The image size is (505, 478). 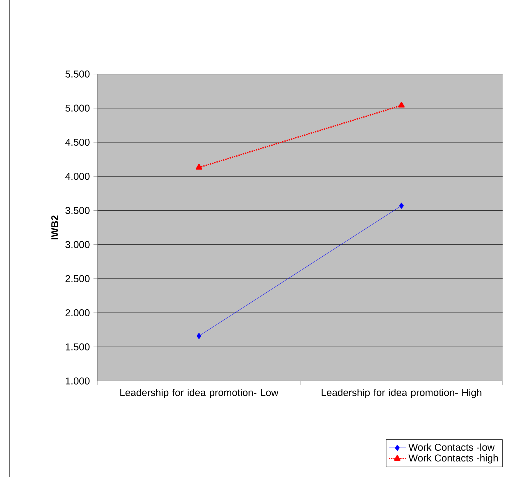 What do you see at coordinates (78, 74) in the screenshot?
I see `y-tick-label: 5.500` at bounding box center [78, 74].